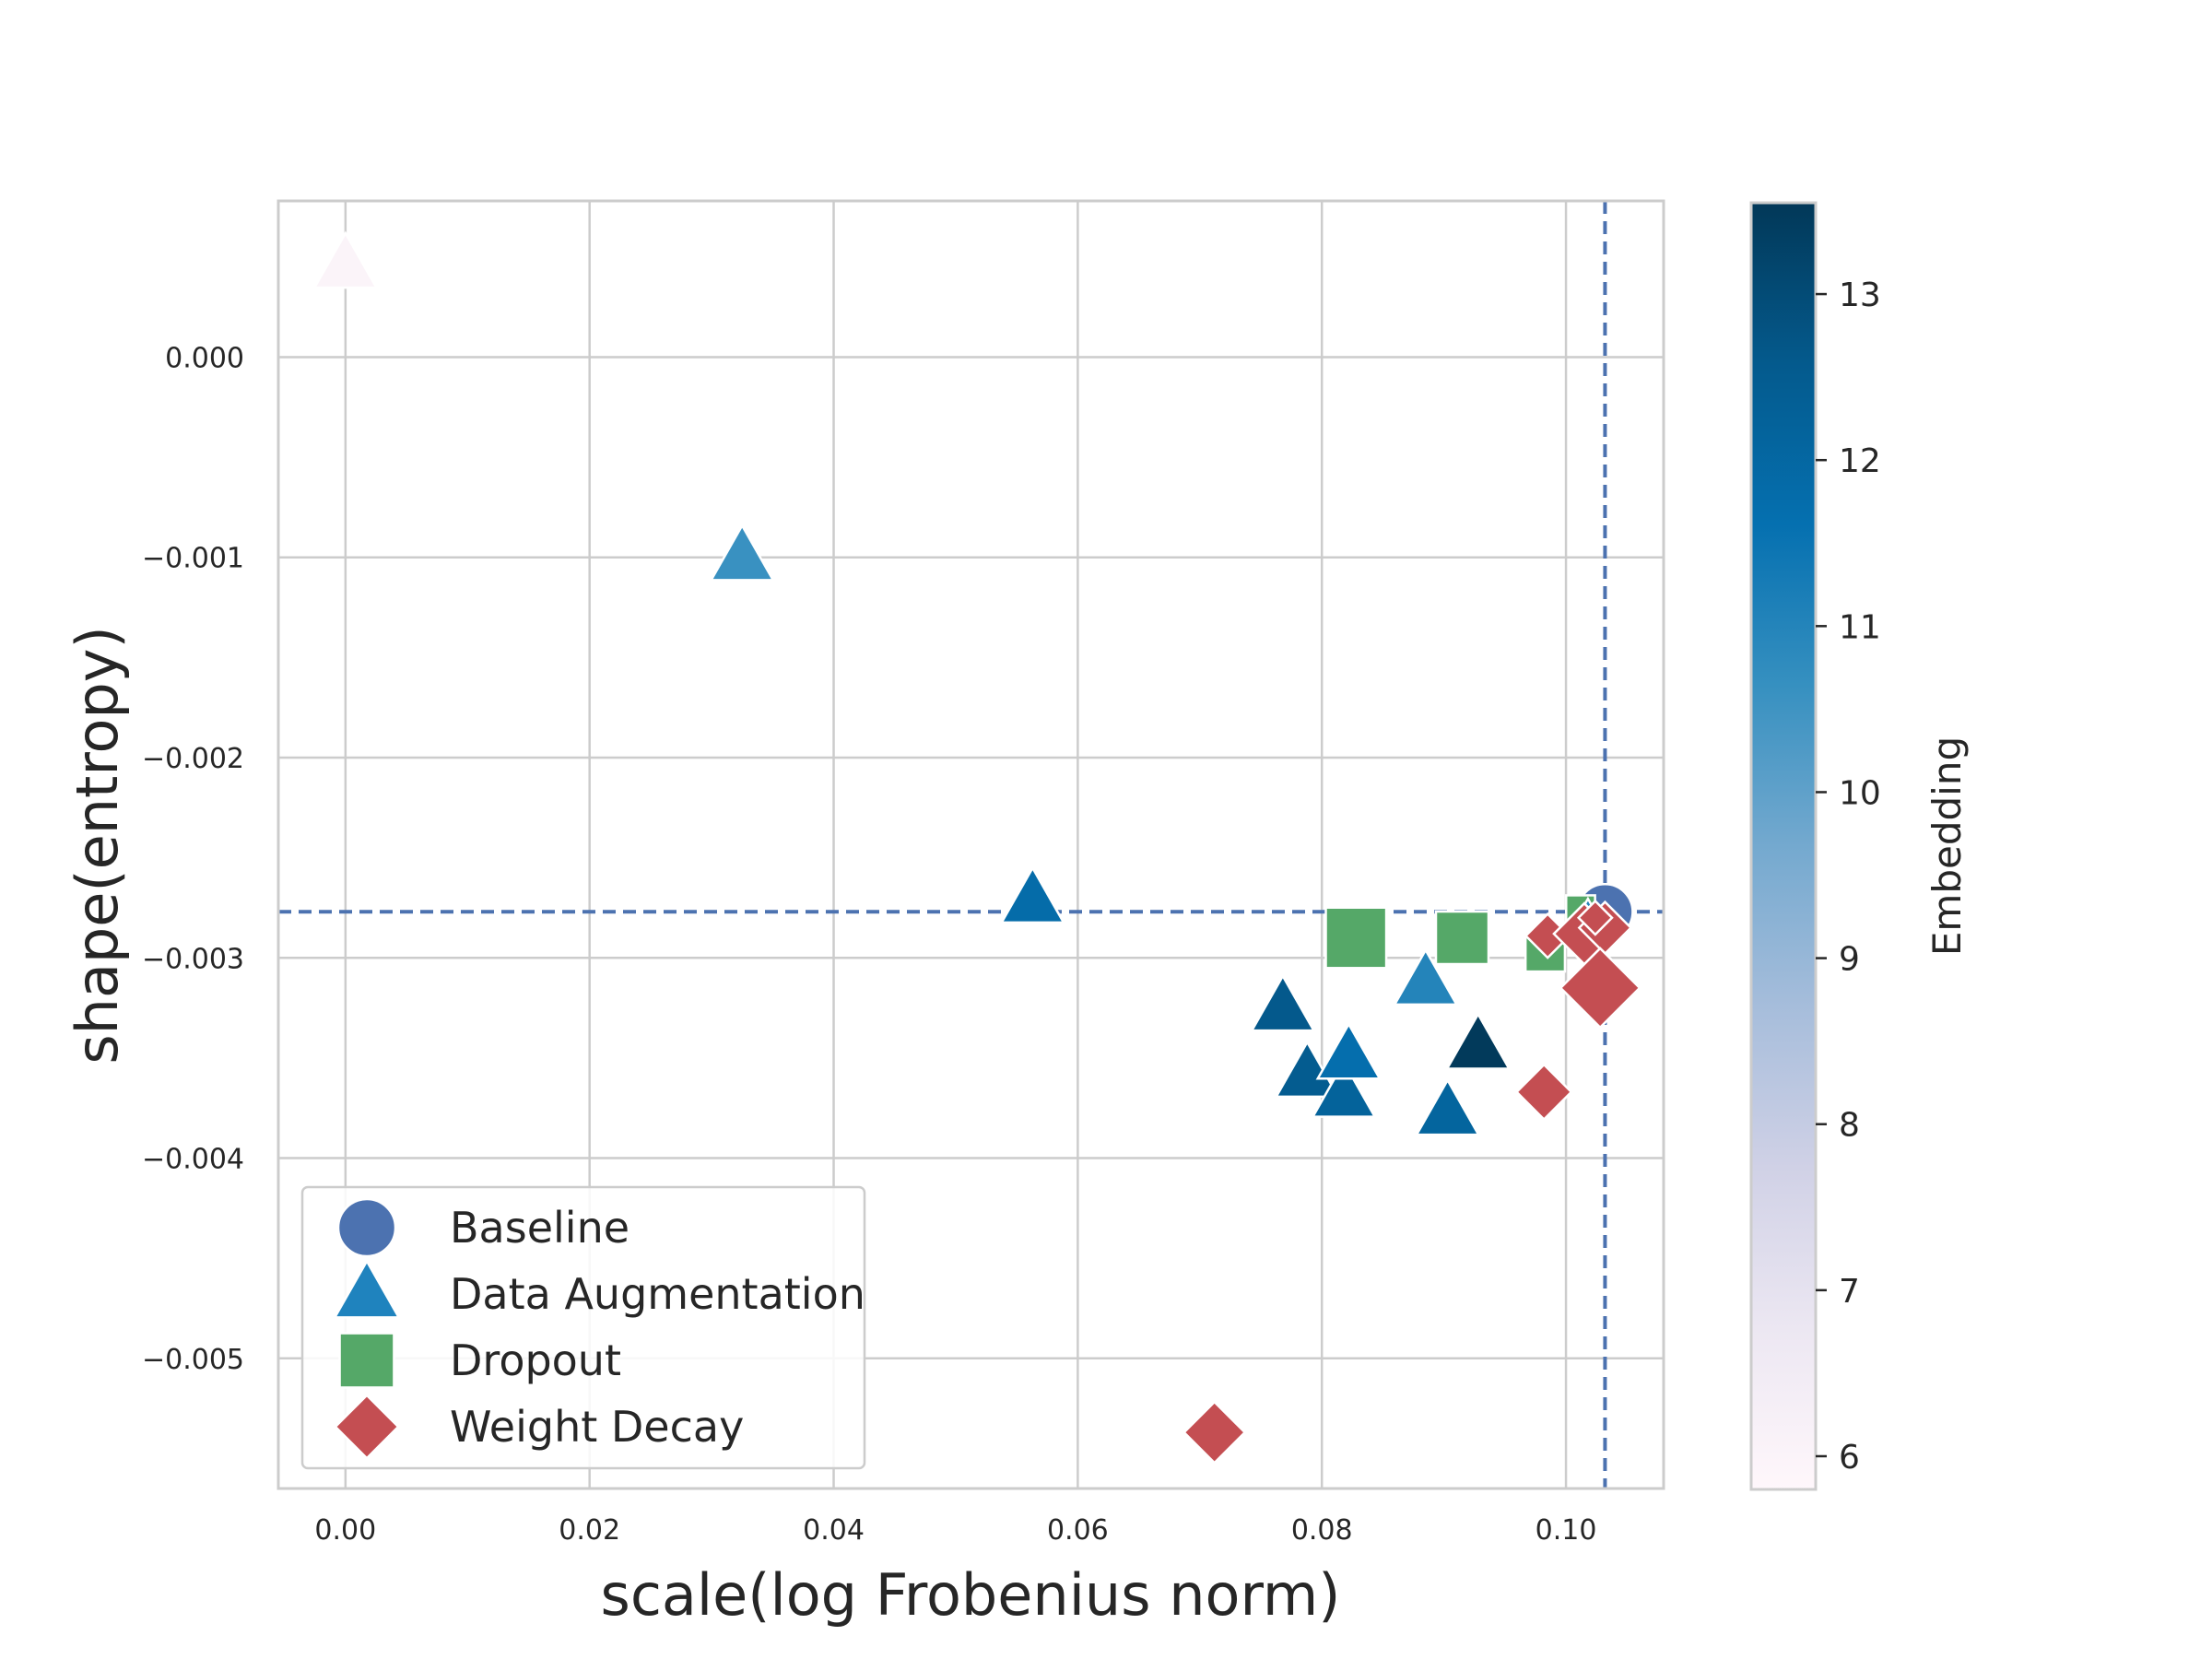 The width and height of the screenshot is (2212, 1659). Describe the element at coordinates (535, 1360) in the screenshot. I see `legend-label: Dropout` at that location.